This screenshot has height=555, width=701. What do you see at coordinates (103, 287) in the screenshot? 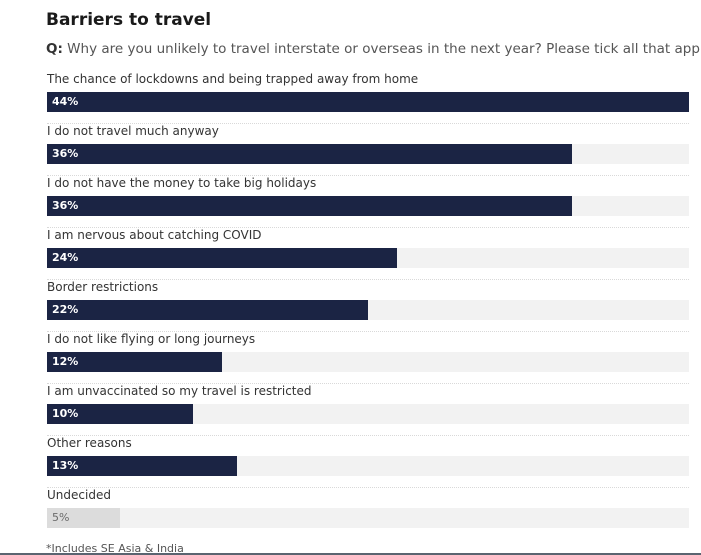
I see `category-label: Border restrictions` at bounding box center [103, 287].